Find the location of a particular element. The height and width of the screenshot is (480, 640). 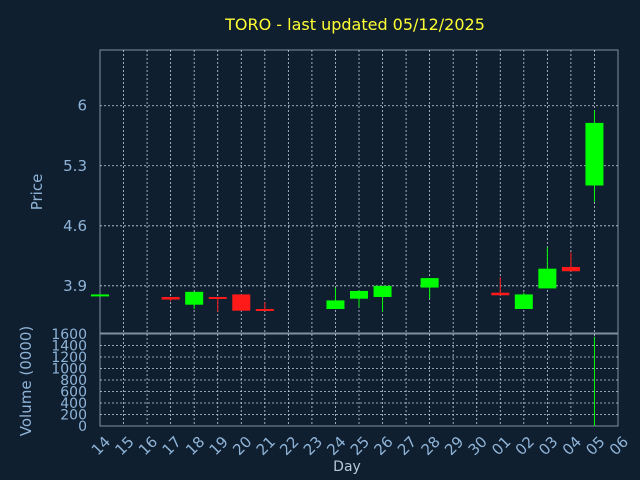

x-tick-label: 19 is located at coordinates (219, 446).